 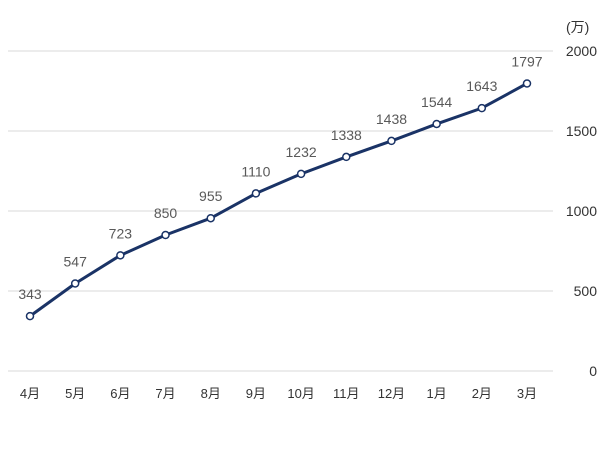 I want to click on data-label: 1110, so click(x=255, y=171).